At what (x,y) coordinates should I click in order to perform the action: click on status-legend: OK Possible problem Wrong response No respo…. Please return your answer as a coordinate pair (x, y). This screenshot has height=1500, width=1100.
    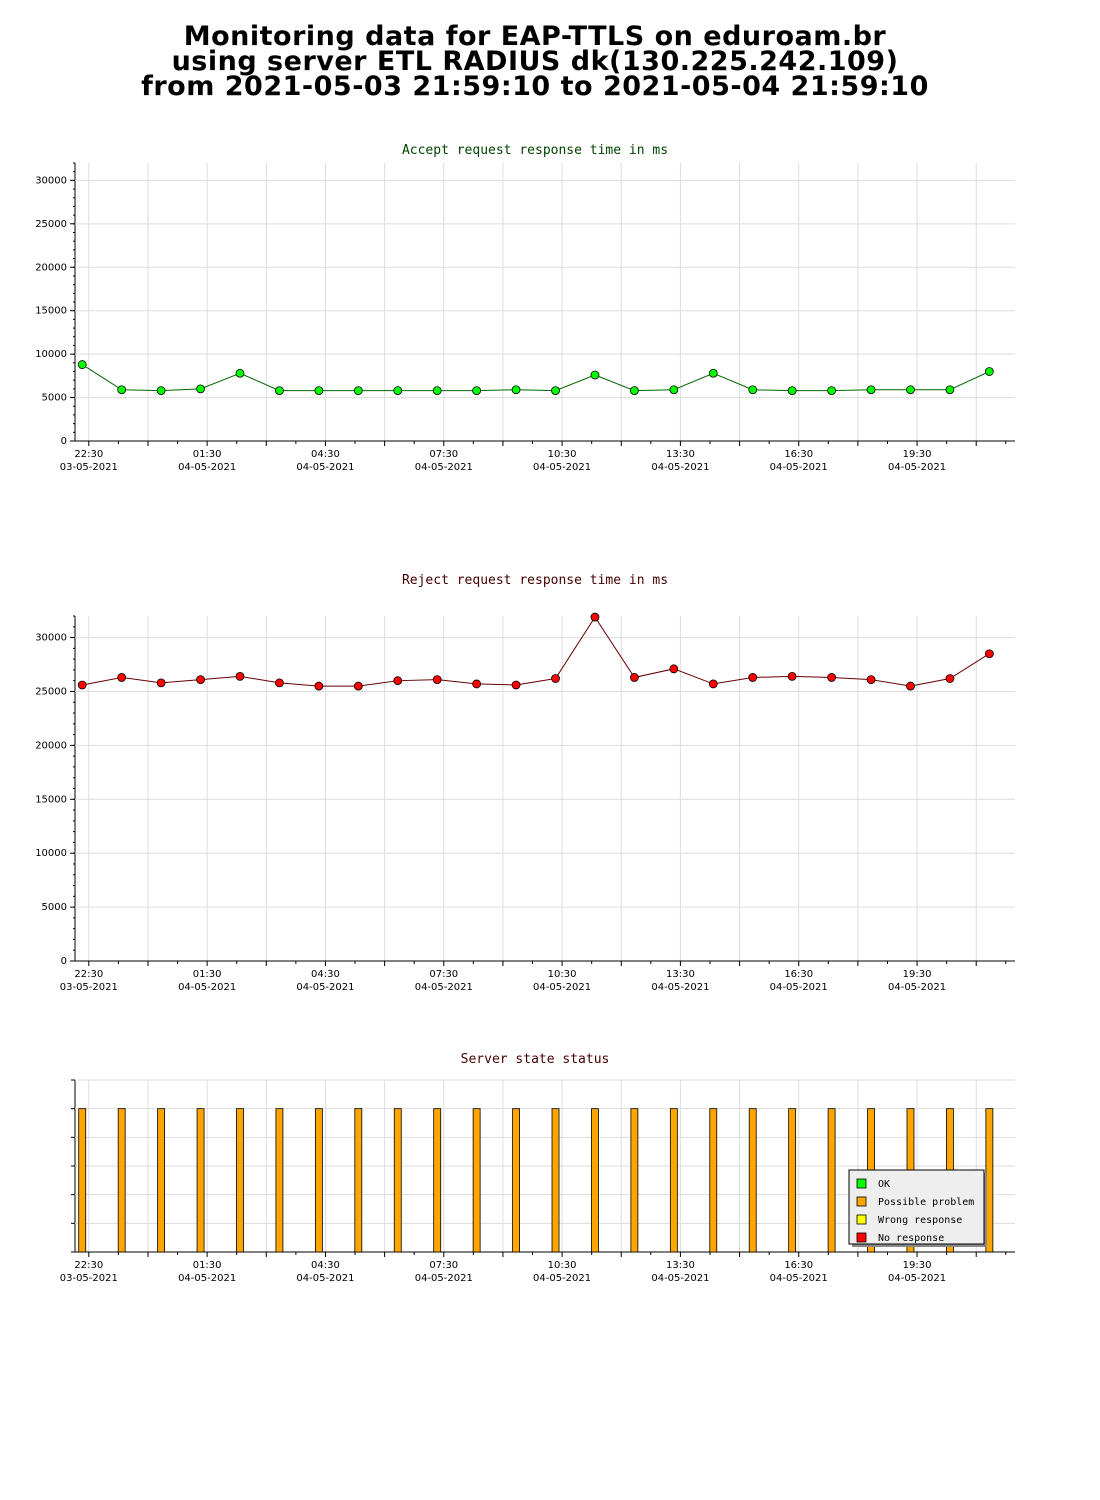
    Looking at the image, I should click on (917, 1208).